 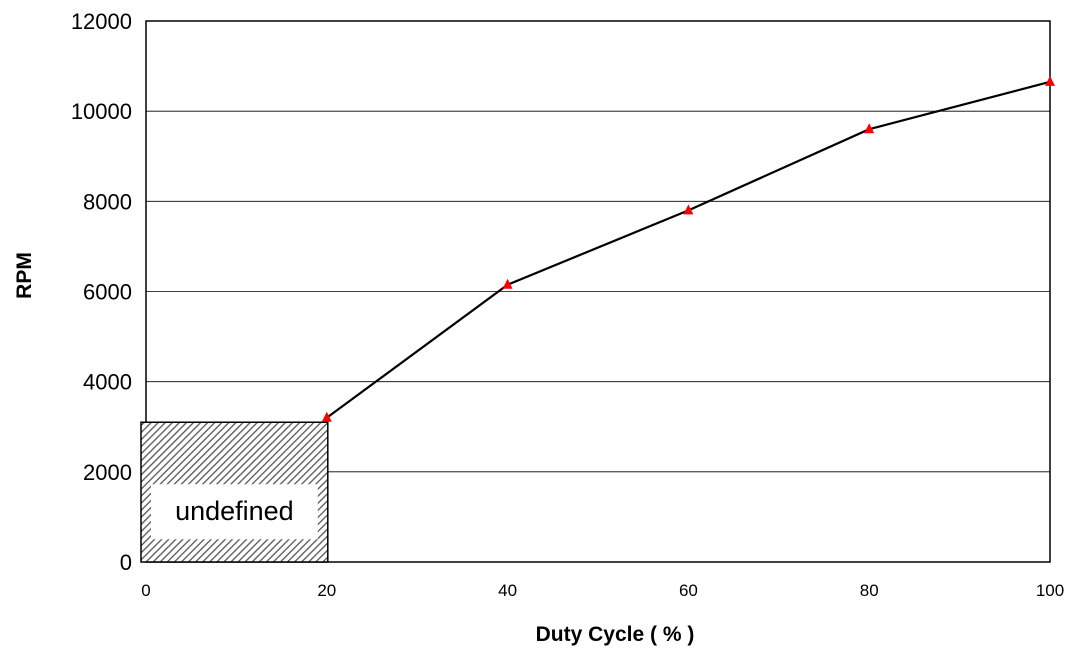 What do you see at coordinates (107, 292) in the screenshot?
I see `y-tick-label: 6000` at bounding box center [107, 292].